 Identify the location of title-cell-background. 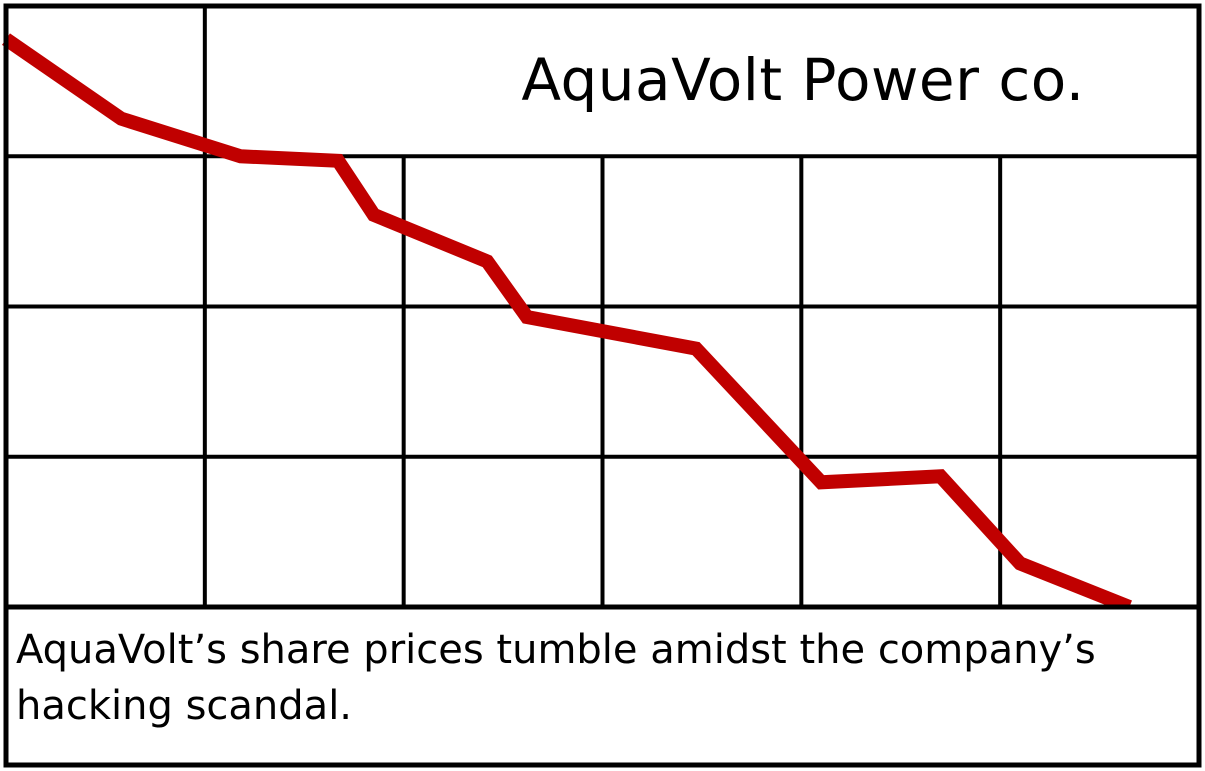
(802, 80).